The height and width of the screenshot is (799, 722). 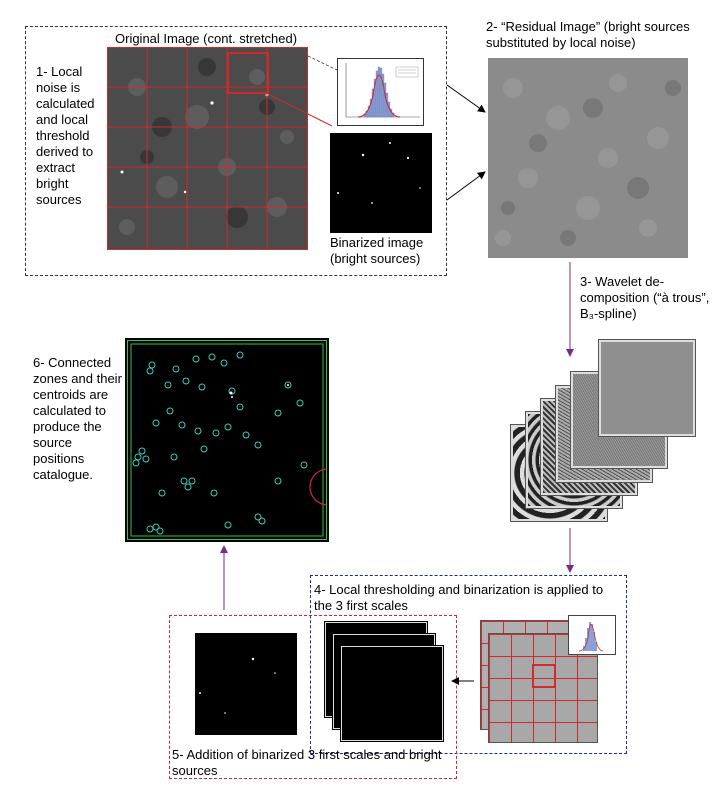 I want to click on sum-binarized-sources, so click(x=237, y=685).